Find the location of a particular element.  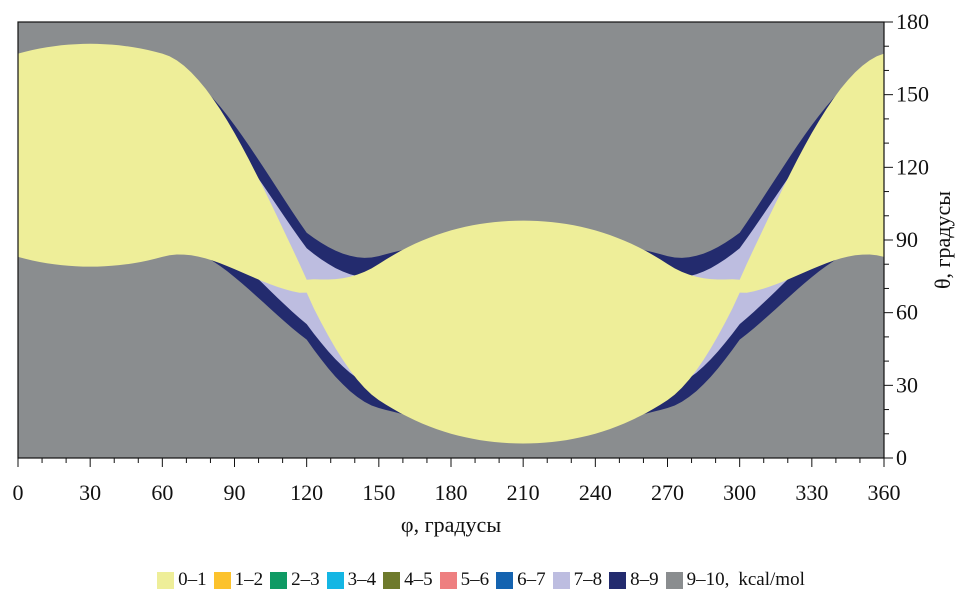

legend-item: 9–10, is located at coordinates (697, 580).